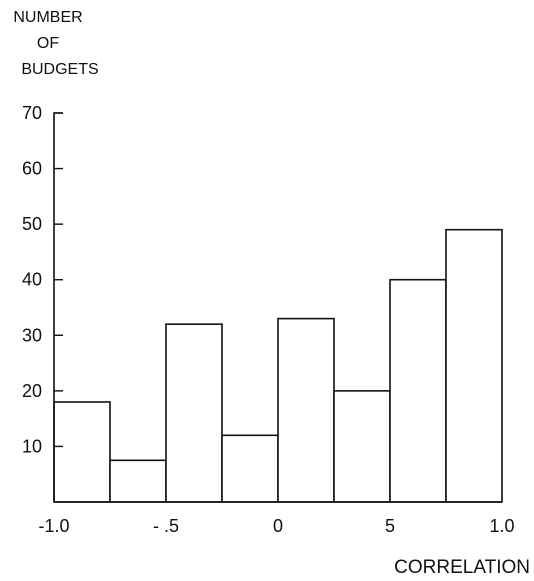 This screenshot has height=581, width=534. I want to click on y-axis-title: NUMBER OF BUDGETS, so click(55, 43).